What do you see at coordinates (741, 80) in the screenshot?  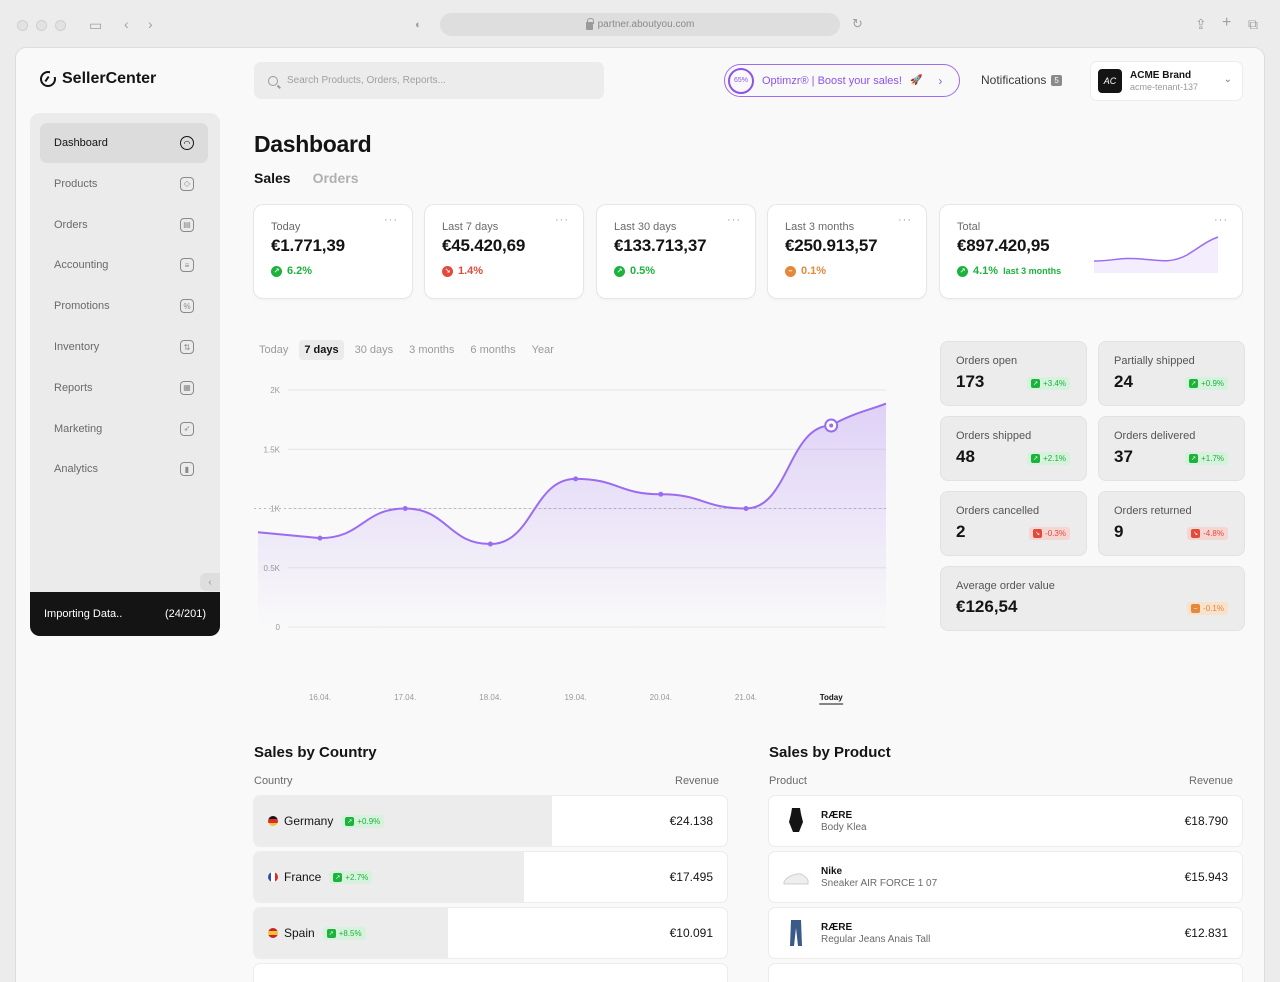 I see `optimzr-progress-ring: 65%` at bounding box center [741, 80].